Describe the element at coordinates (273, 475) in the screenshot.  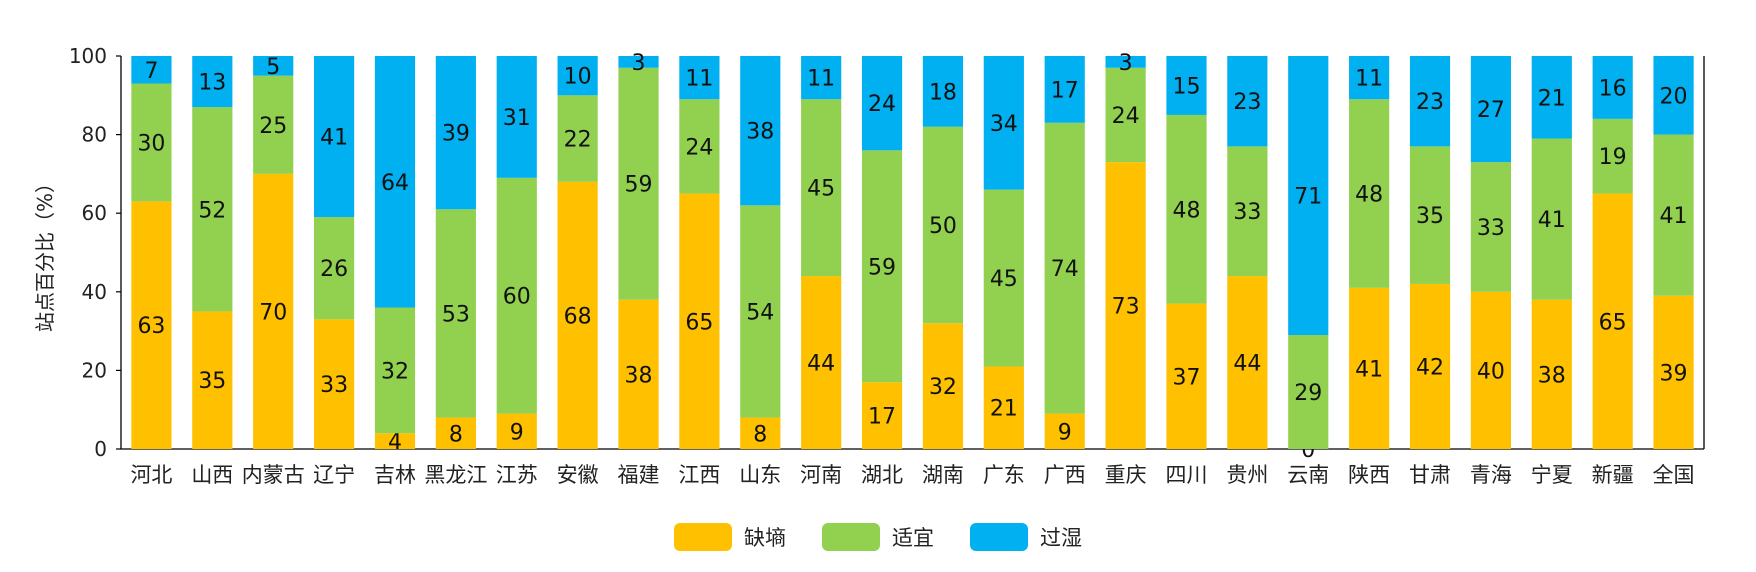
I see `x-tick-label: 内蒙古` at that location.